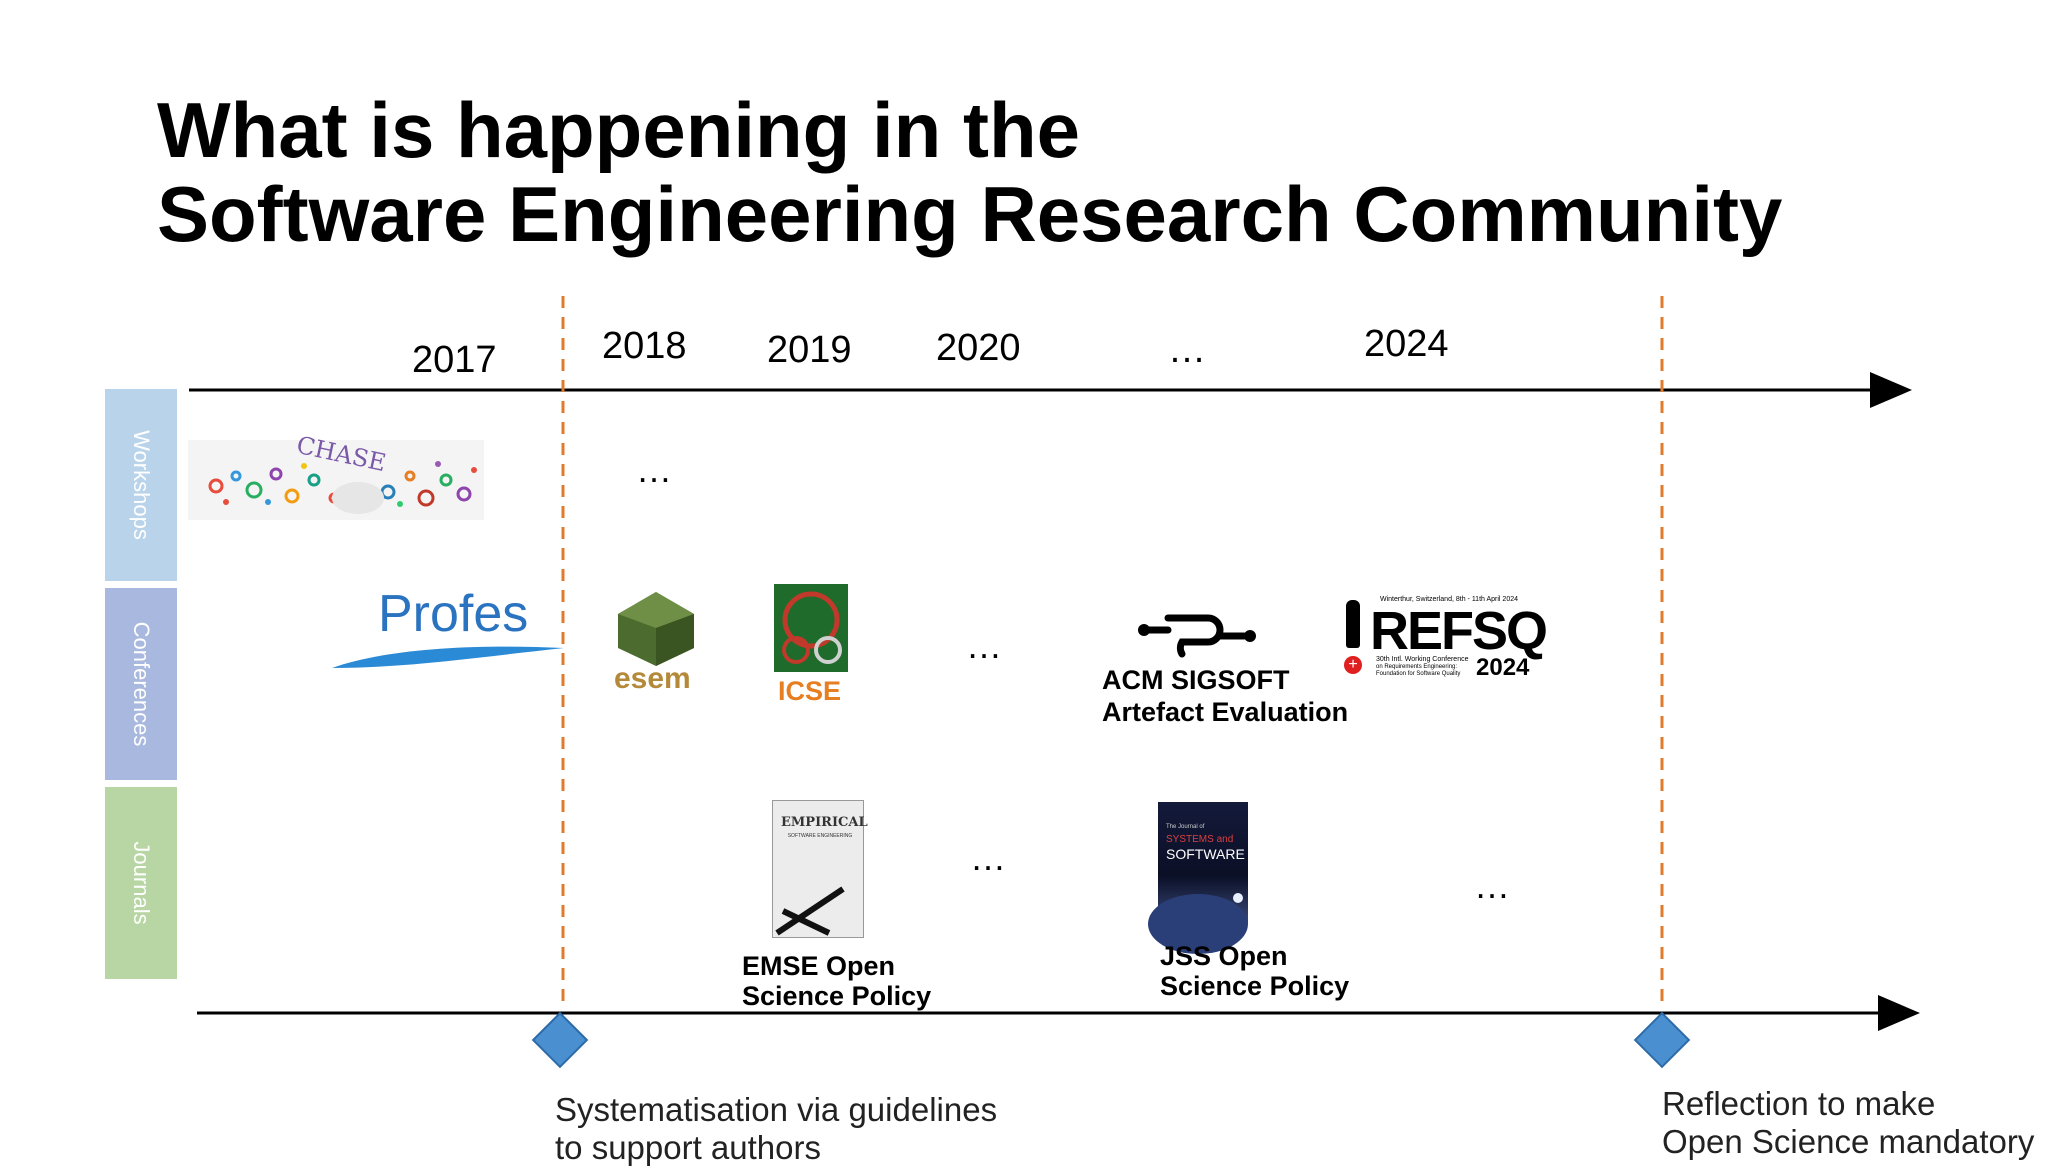  I want to click on jss-cover-line-3: SOFTWARE, so click(1205, 854).